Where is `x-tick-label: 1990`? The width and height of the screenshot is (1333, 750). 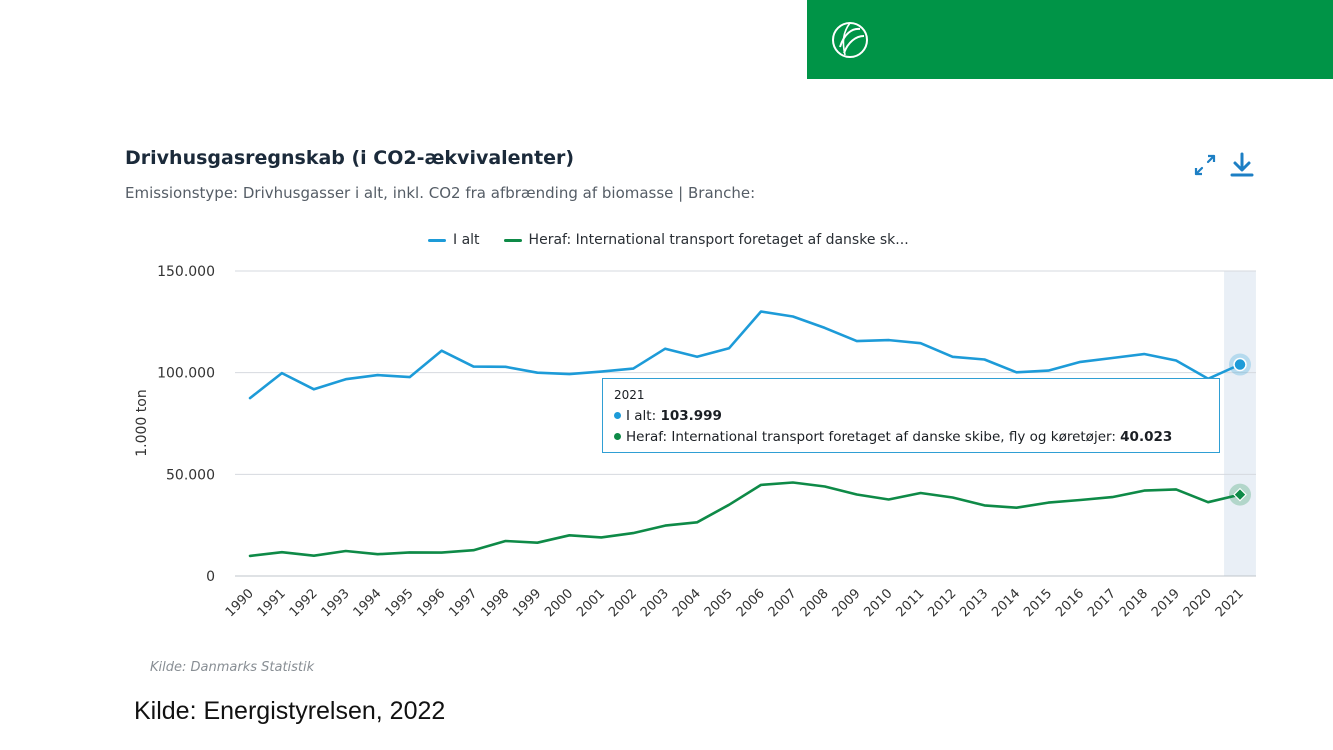
x-tick-label: 1990 is located at coordinates (240, 603).